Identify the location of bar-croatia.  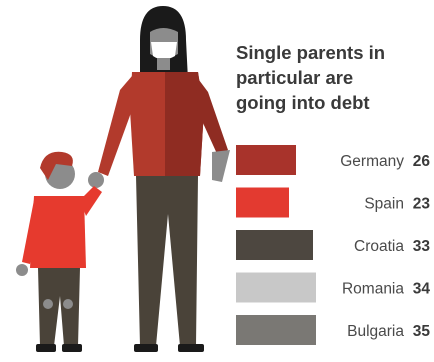
(274, 245).